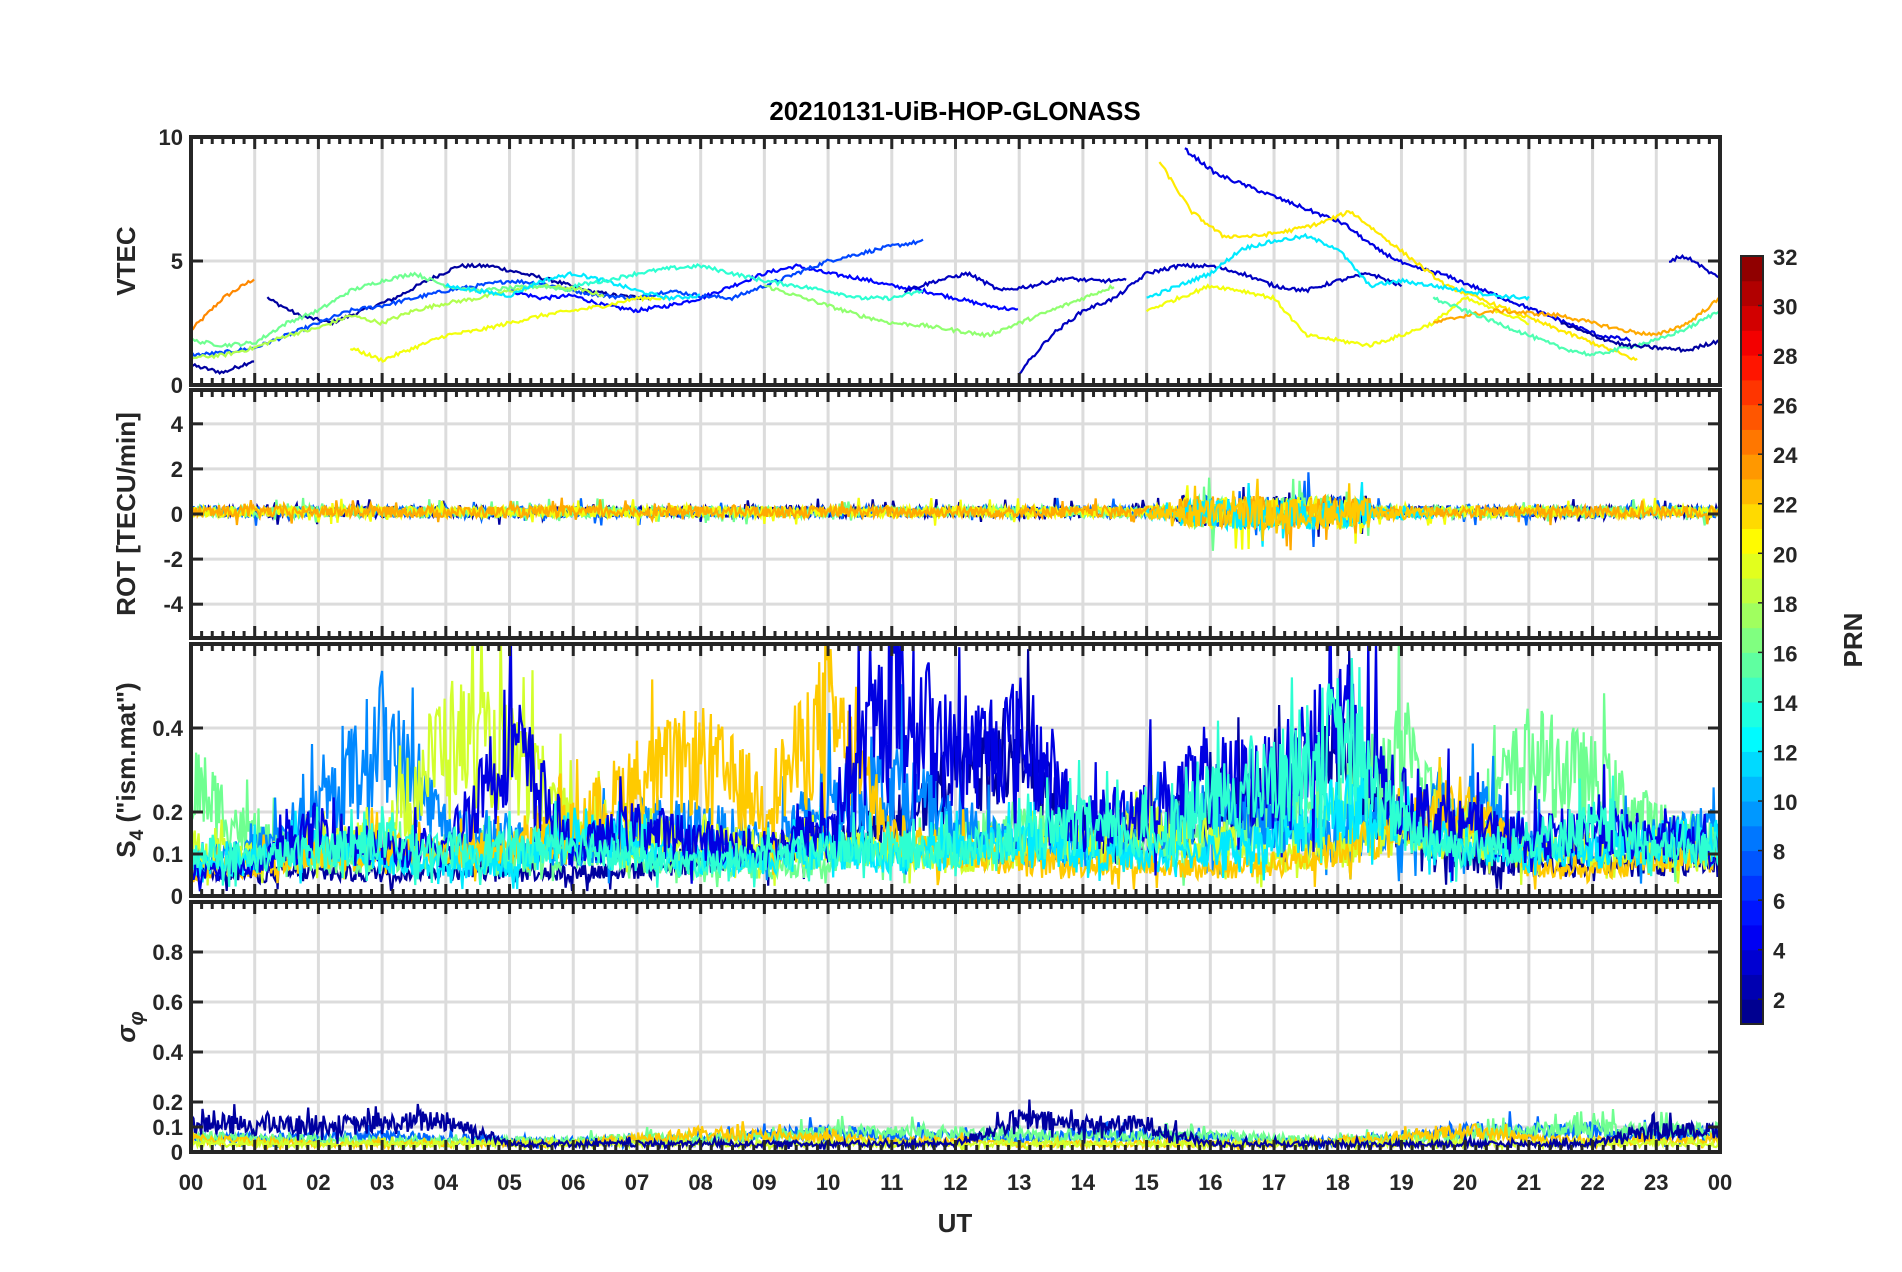 This screenshot has width=1902, height=1272. What do you see at coordinates (1853, 640) in the screenshot?
I see `colorbar-label: PRN` at bounding box center [1853, 640].